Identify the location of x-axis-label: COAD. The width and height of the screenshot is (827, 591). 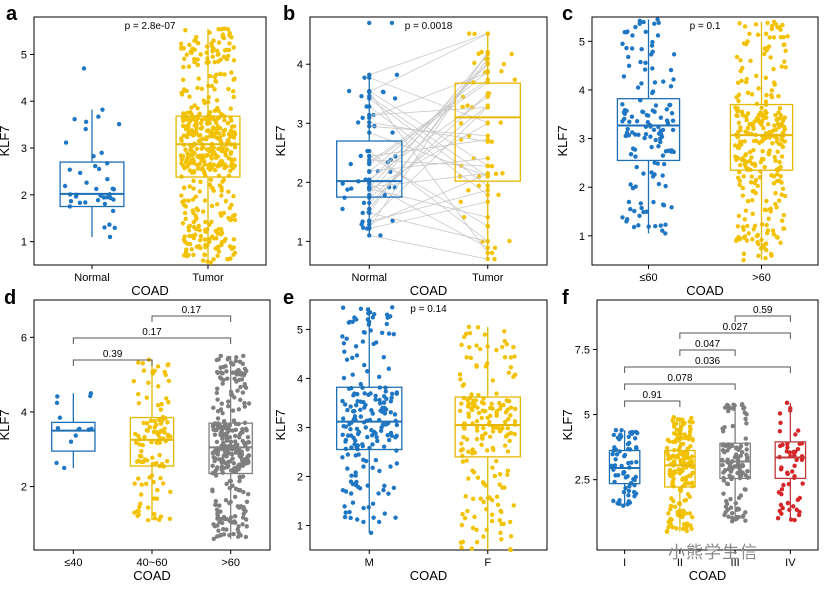
(429, 290).